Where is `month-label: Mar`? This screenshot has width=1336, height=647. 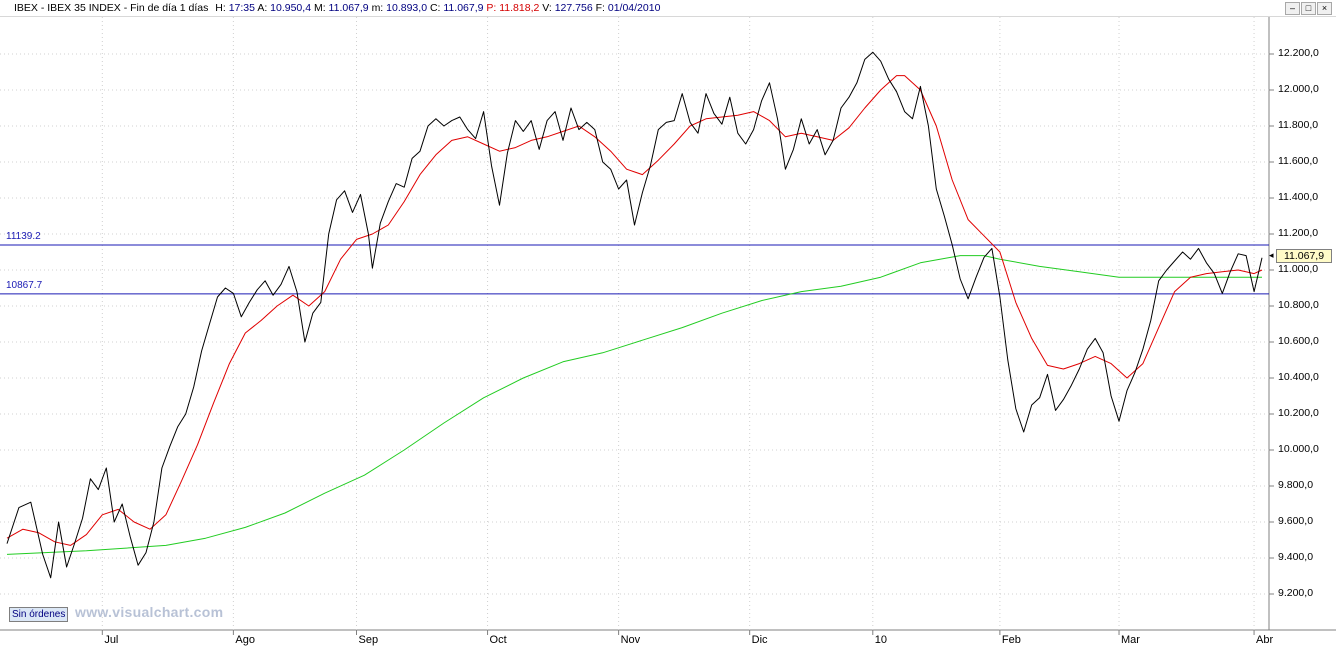 month-label: Mar is located at coordinates (1130, 640).